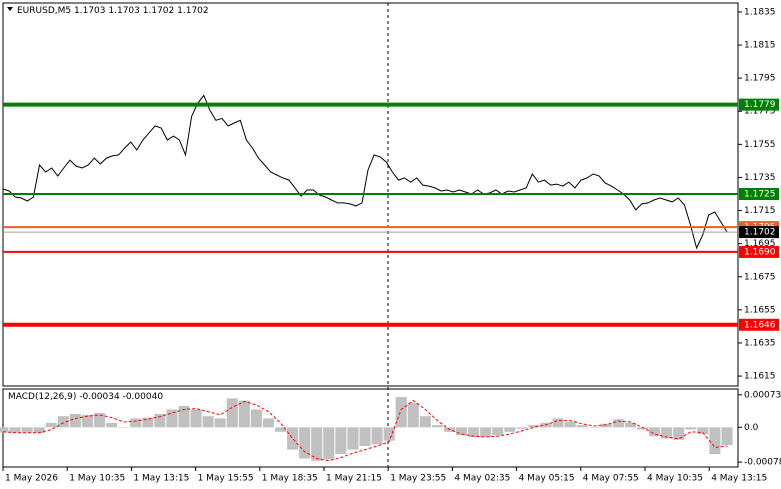  I want to click on y-tick-label: 1.1635, so click(760, 343).